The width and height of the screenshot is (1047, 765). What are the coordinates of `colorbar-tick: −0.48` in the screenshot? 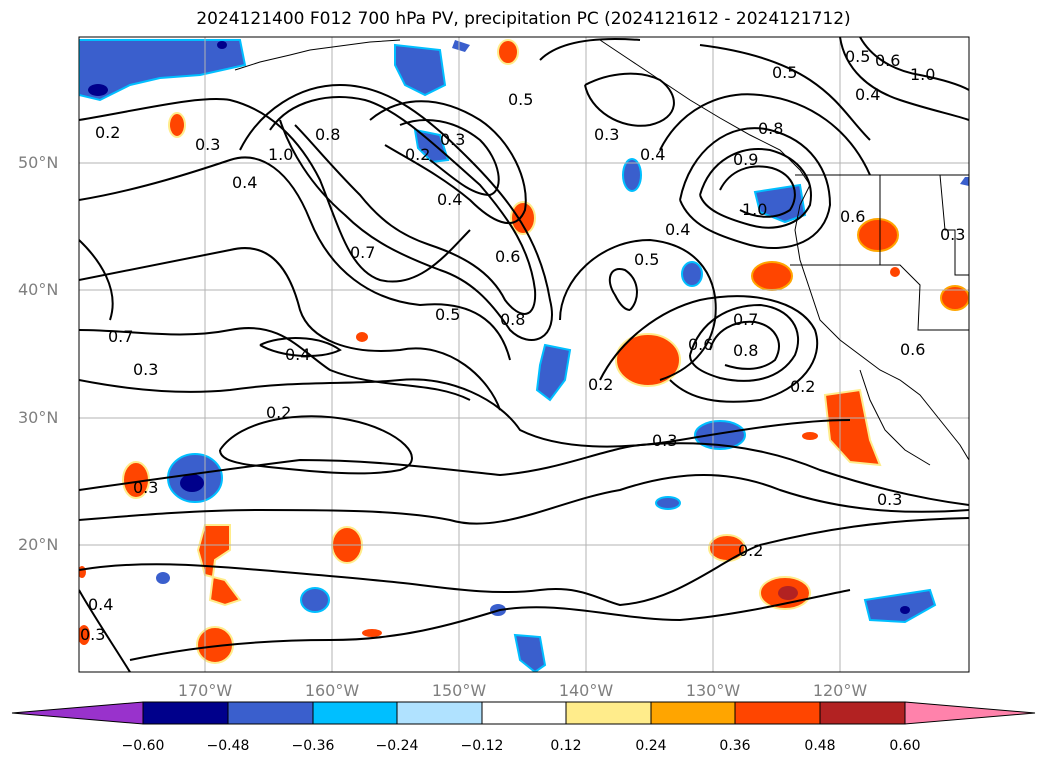 It's located at (228, 746).